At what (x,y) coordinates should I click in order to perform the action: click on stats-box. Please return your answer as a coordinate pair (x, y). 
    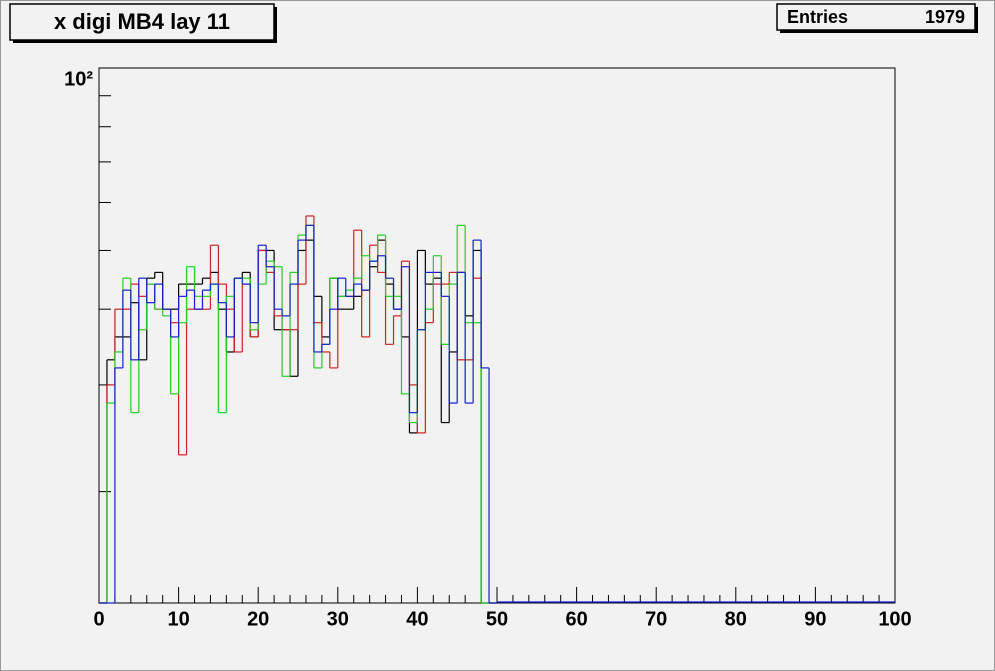
    Looking at the image, I should click on (876, 17).